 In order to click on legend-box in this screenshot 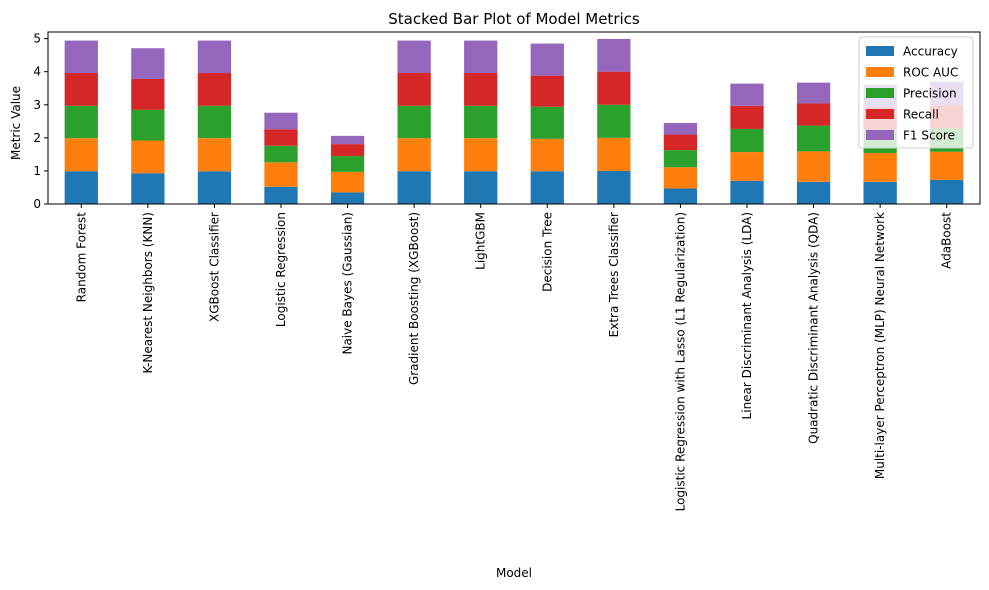, I will do `click(916, 92)`.